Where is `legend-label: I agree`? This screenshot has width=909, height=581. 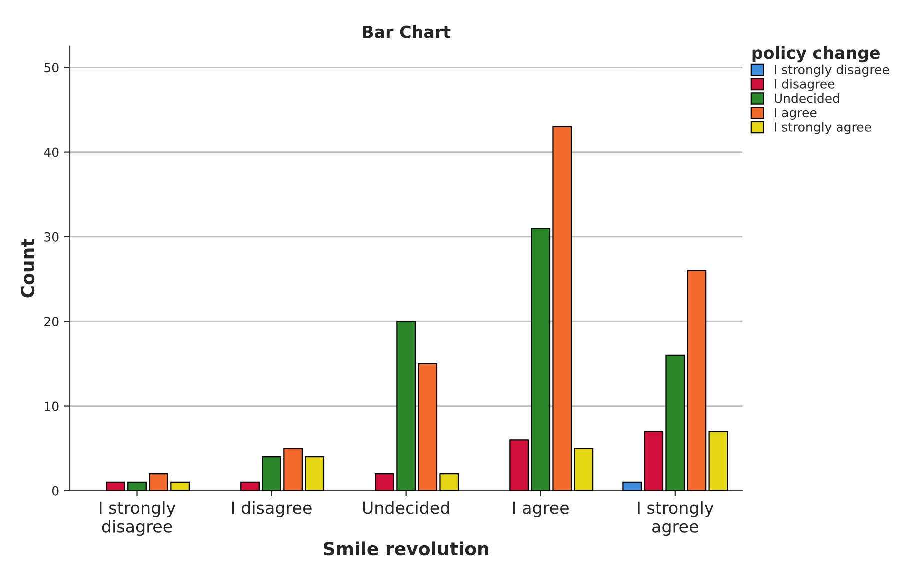 legend-label: I agree is located at coordinates (796, 114).